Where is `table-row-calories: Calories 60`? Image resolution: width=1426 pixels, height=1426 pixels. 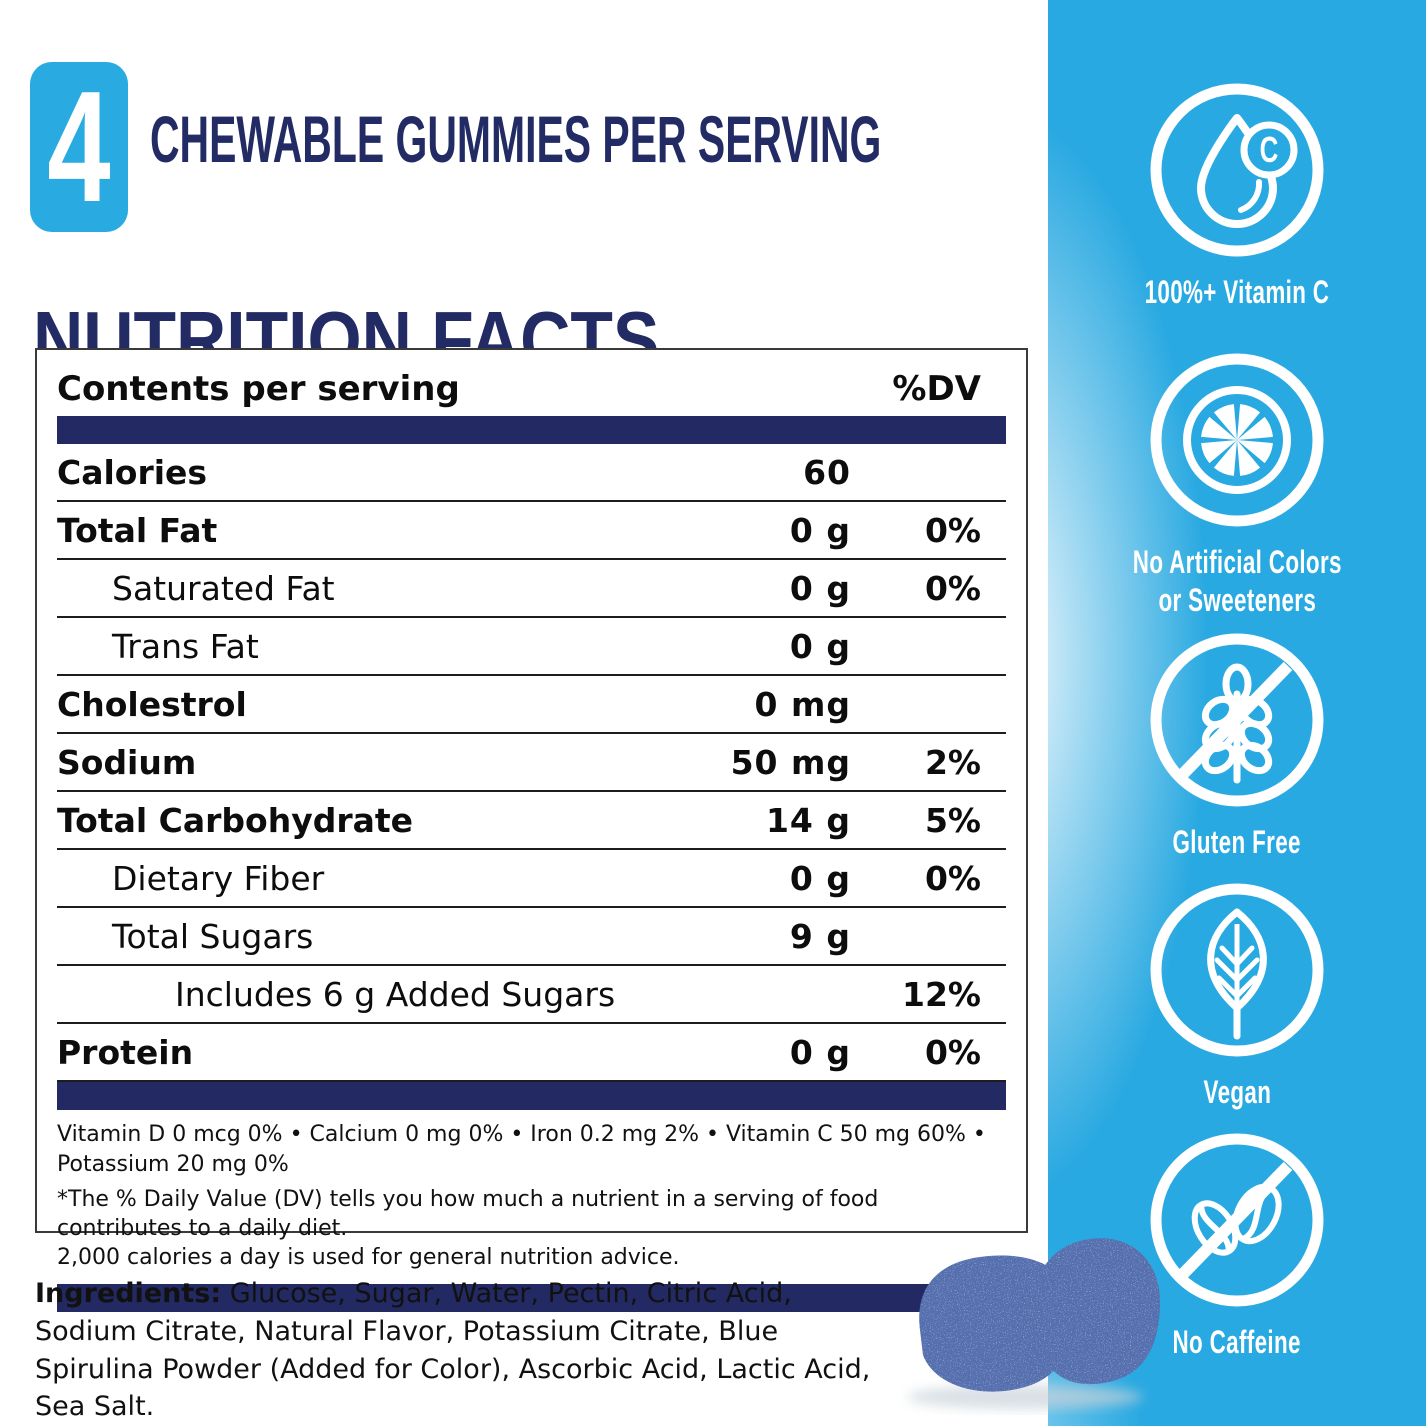 table-row-calories: Calories 60 is located at coordinates (531, 473).